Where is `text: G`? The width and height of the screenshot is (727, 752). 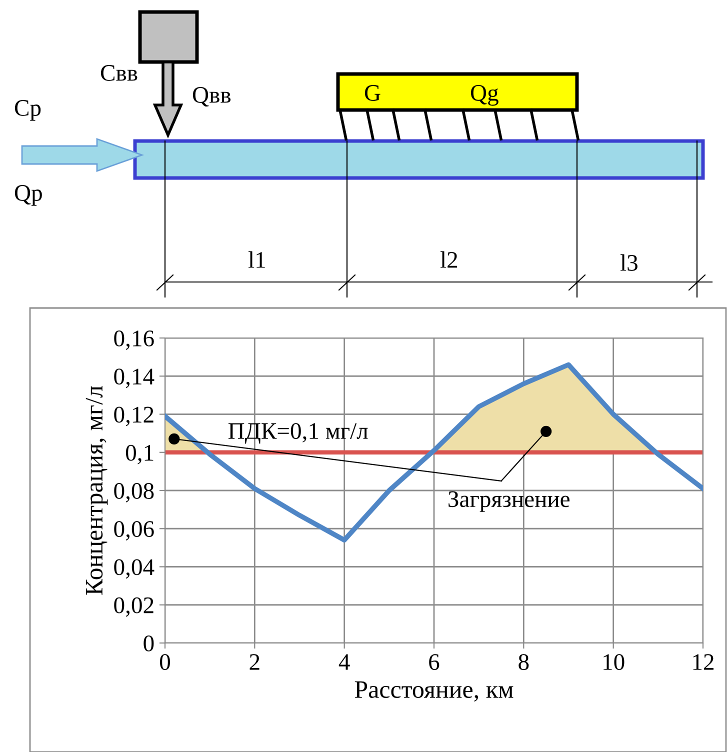
text: G is located at coordinates (372, 93).